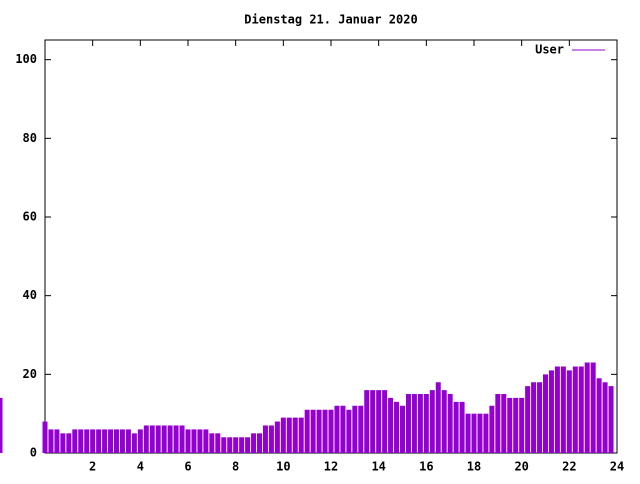  I want to click on y-tick-label: 40, so click(30, 295).